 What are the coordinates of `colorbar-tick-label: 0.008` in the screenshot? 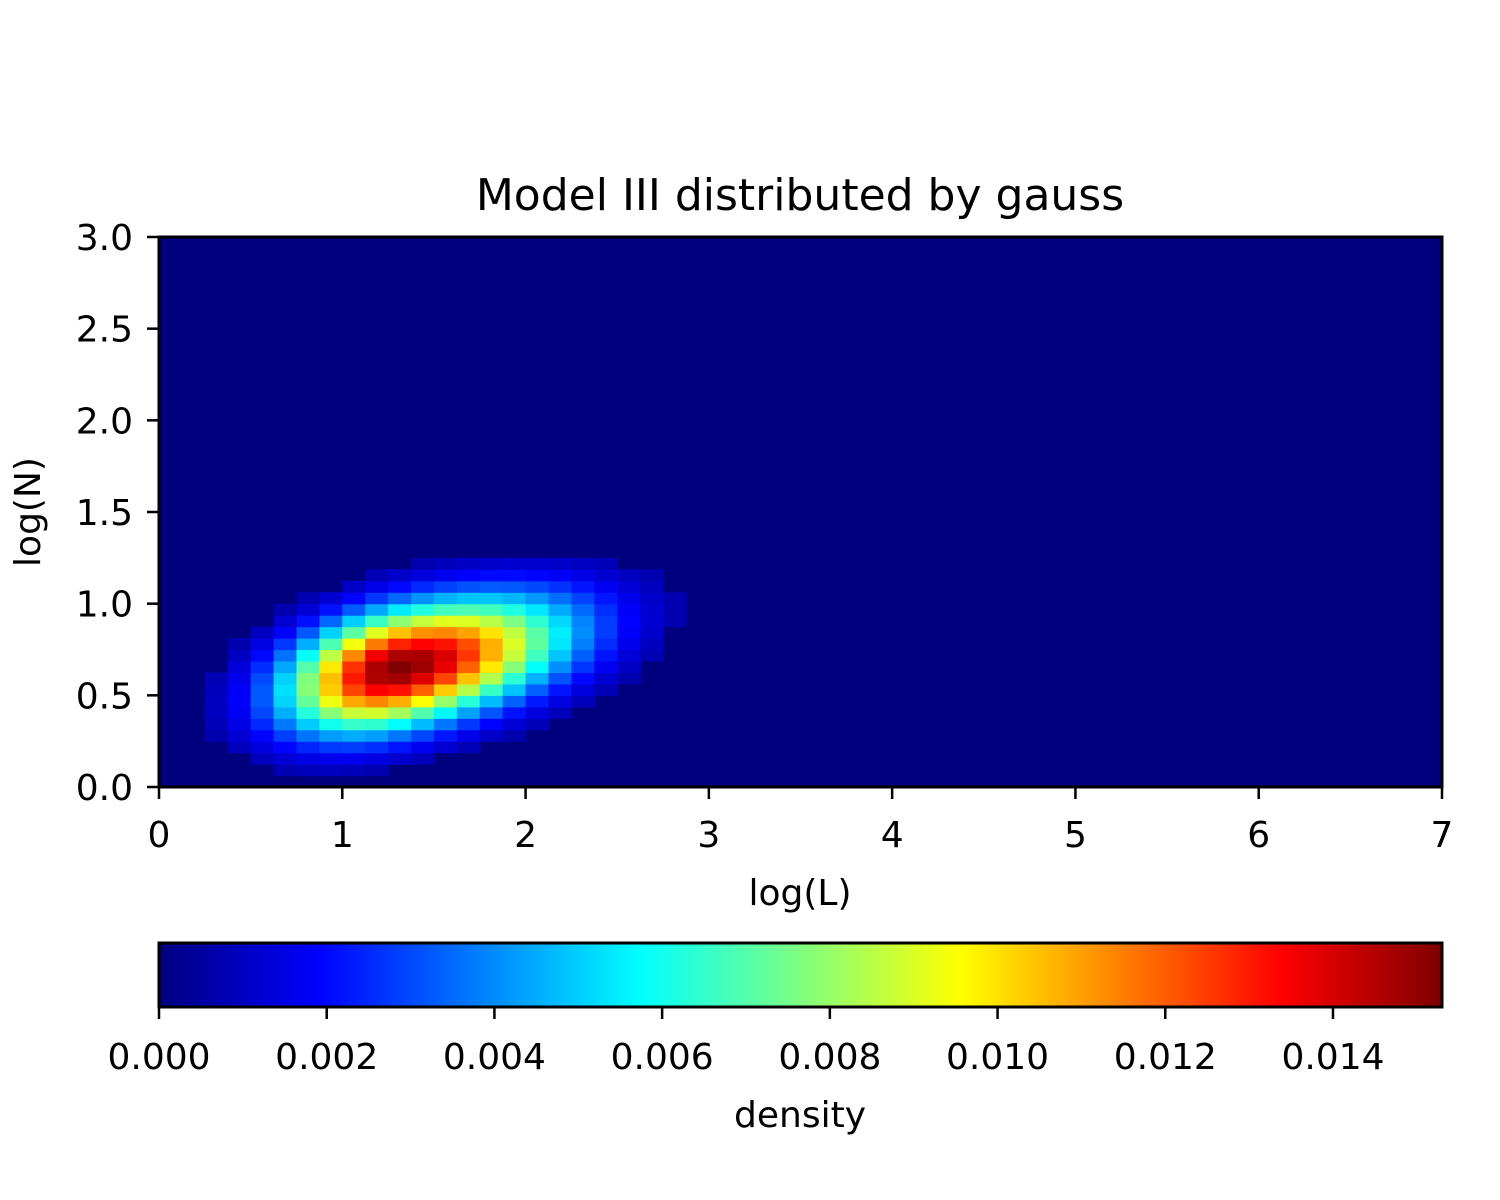 It's located at (829, 1057).